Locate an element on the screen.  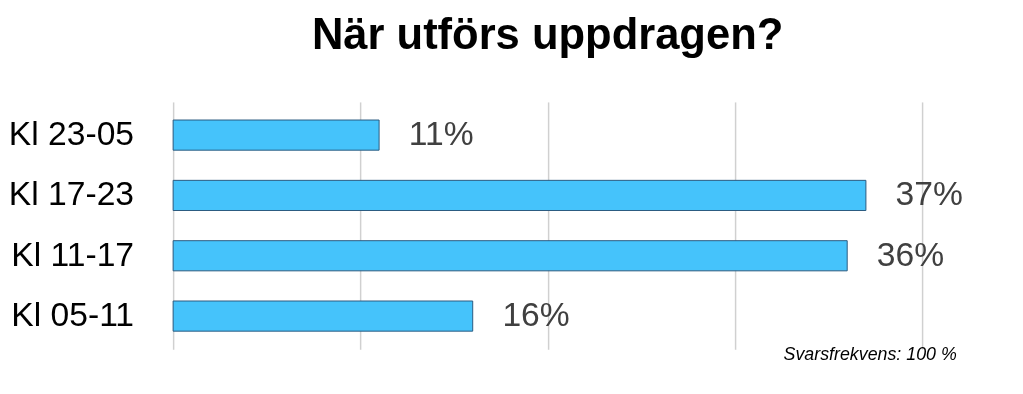
data-label: 11% is located at coordinates (441, 133).